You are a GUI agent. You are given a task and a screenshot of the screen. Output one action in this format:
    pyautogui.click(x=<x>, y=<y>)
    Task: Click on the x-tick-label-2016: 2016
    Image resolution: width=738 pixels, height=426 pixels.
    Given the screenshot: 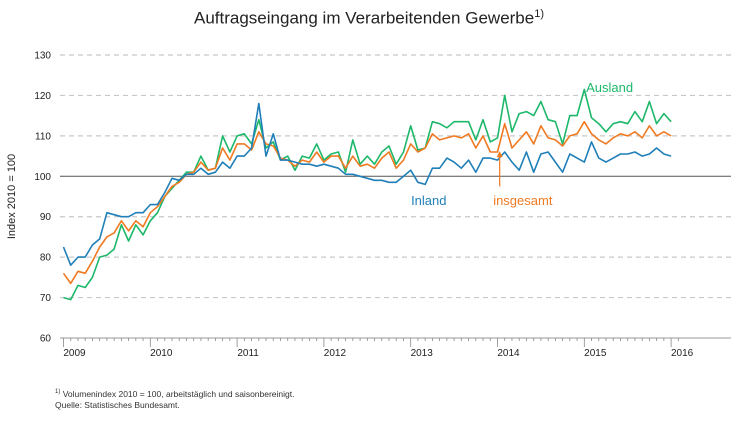 What is the action you would take?
    pyautogui.click(x=682, y=353)
    